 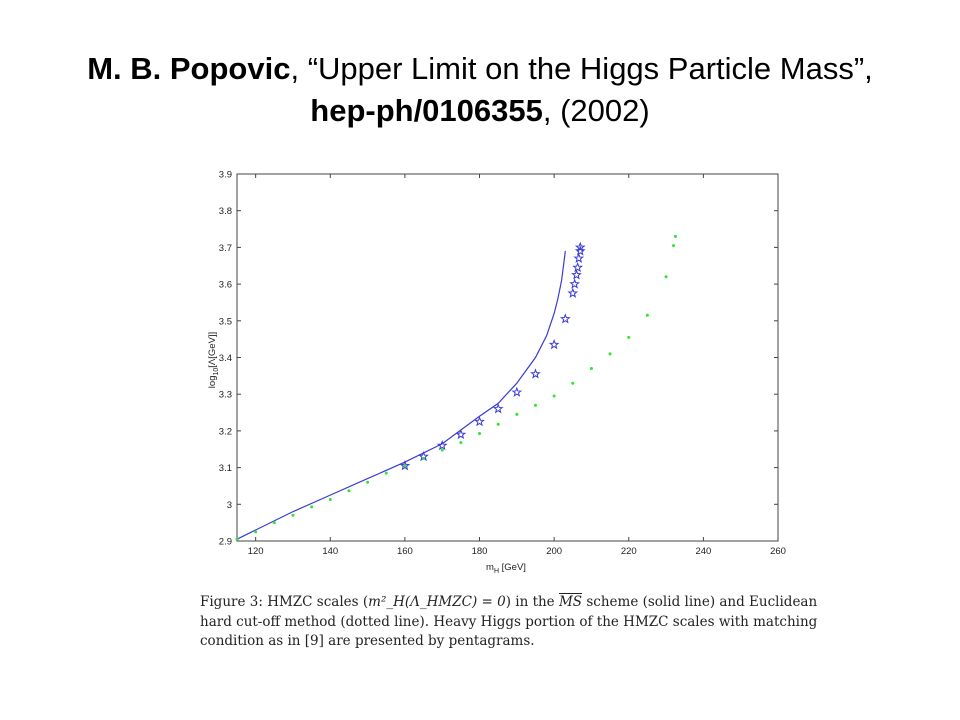 What do you see at coordinates (778, 551) in the screenshot?
I see `x-tick-label: 260` at bounding box center [778, 551].